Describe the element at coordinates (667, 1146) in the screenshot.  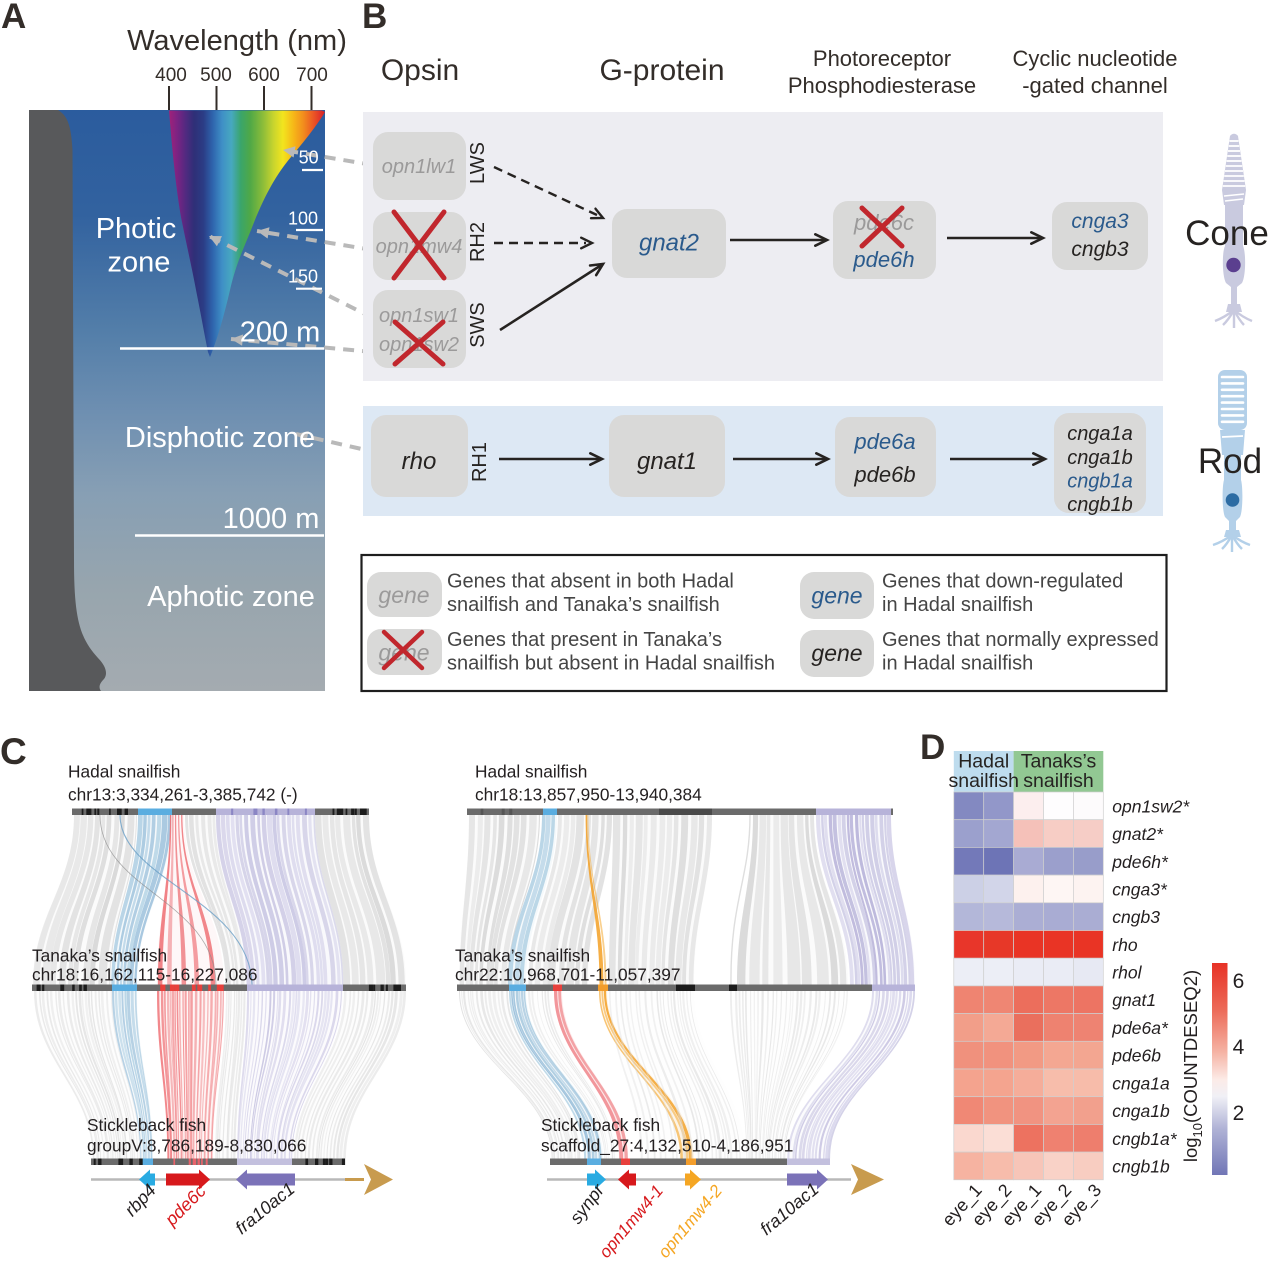
I see `svg-text:scaffold_27:4,132,510-4,186,95: scaffold_27:4,132,510-4,186,951` at that location.